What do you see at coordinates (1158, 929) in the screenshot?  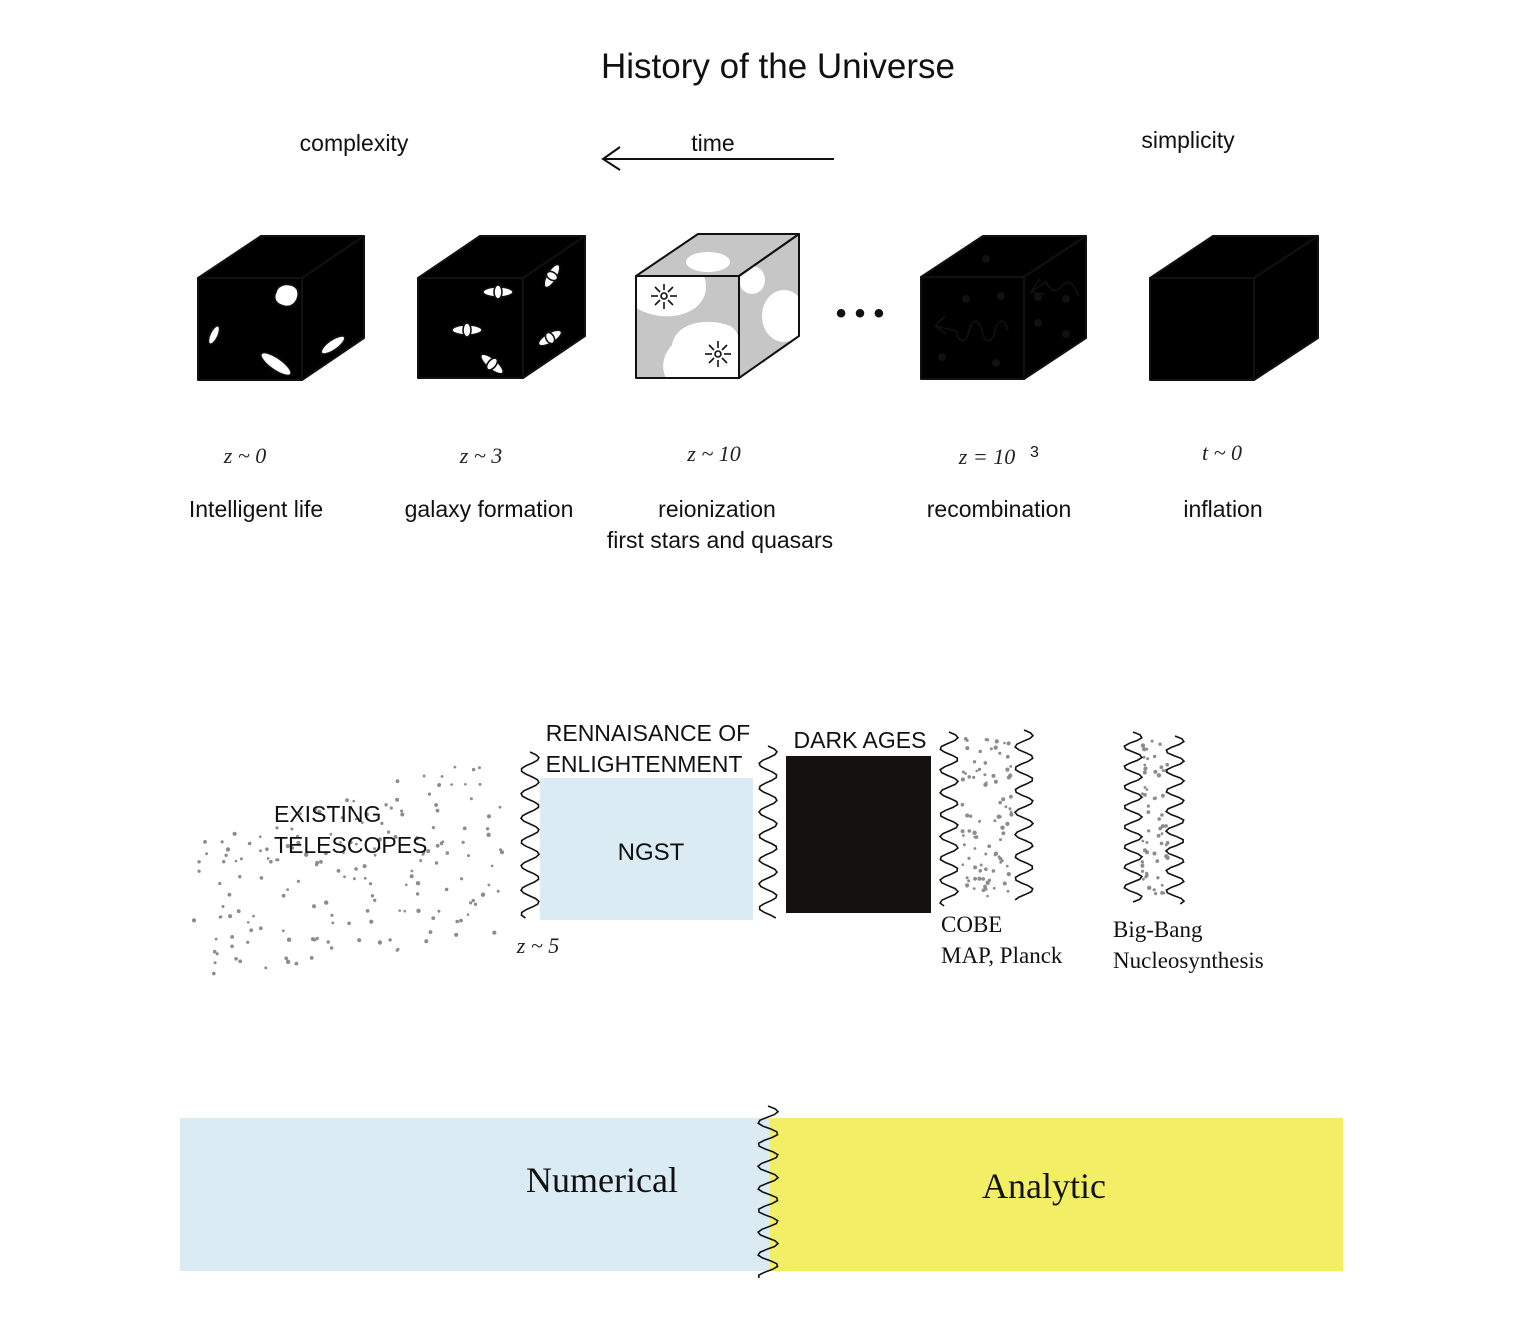 I see `bbn-label: Big-Bang` at bounding box center [1158, 929].